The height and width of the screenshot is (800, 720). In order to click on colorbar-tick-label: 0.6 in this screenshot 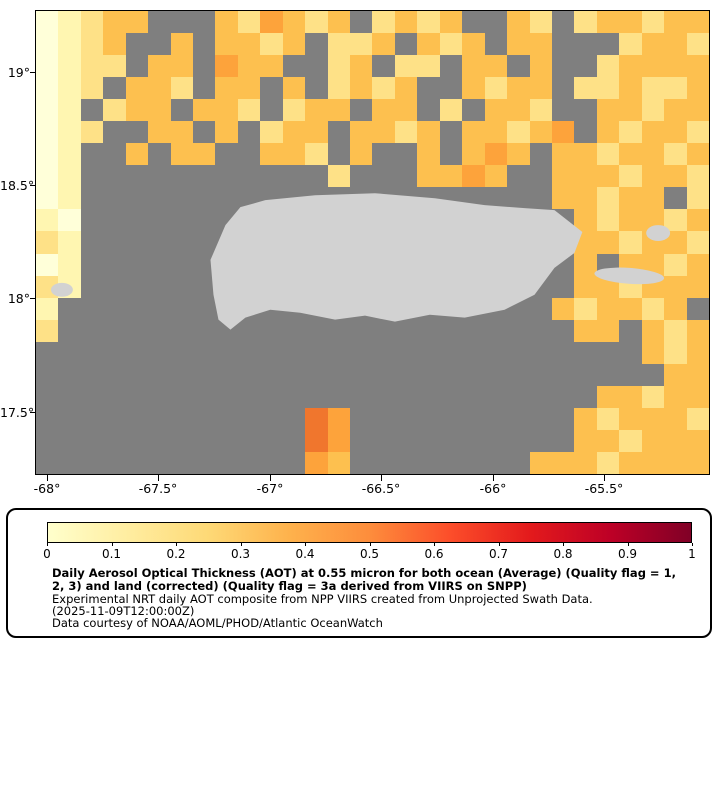, I will do `click(434, 554)`.